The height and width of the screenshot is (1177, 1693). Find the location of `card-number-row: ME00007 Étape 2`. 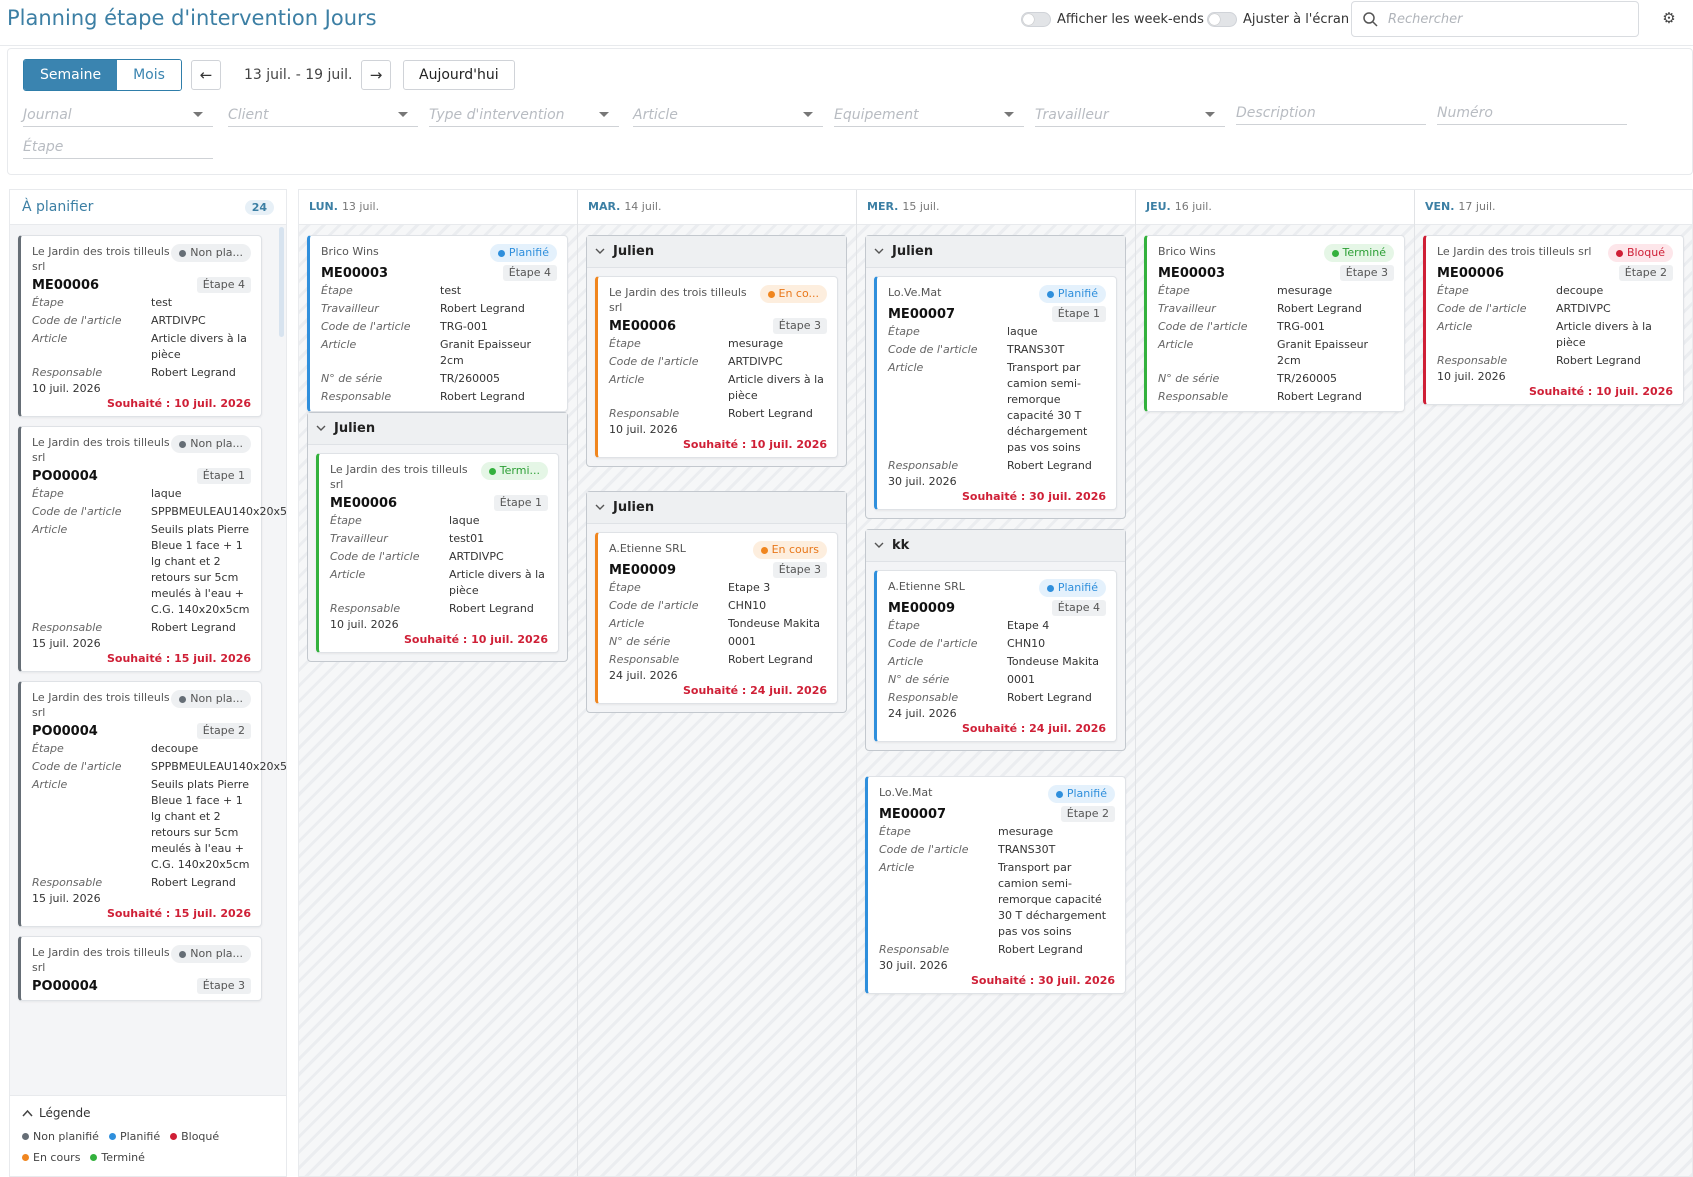

card-number-row: ME00007 Étape 2 is located at coordinates (997, 814).